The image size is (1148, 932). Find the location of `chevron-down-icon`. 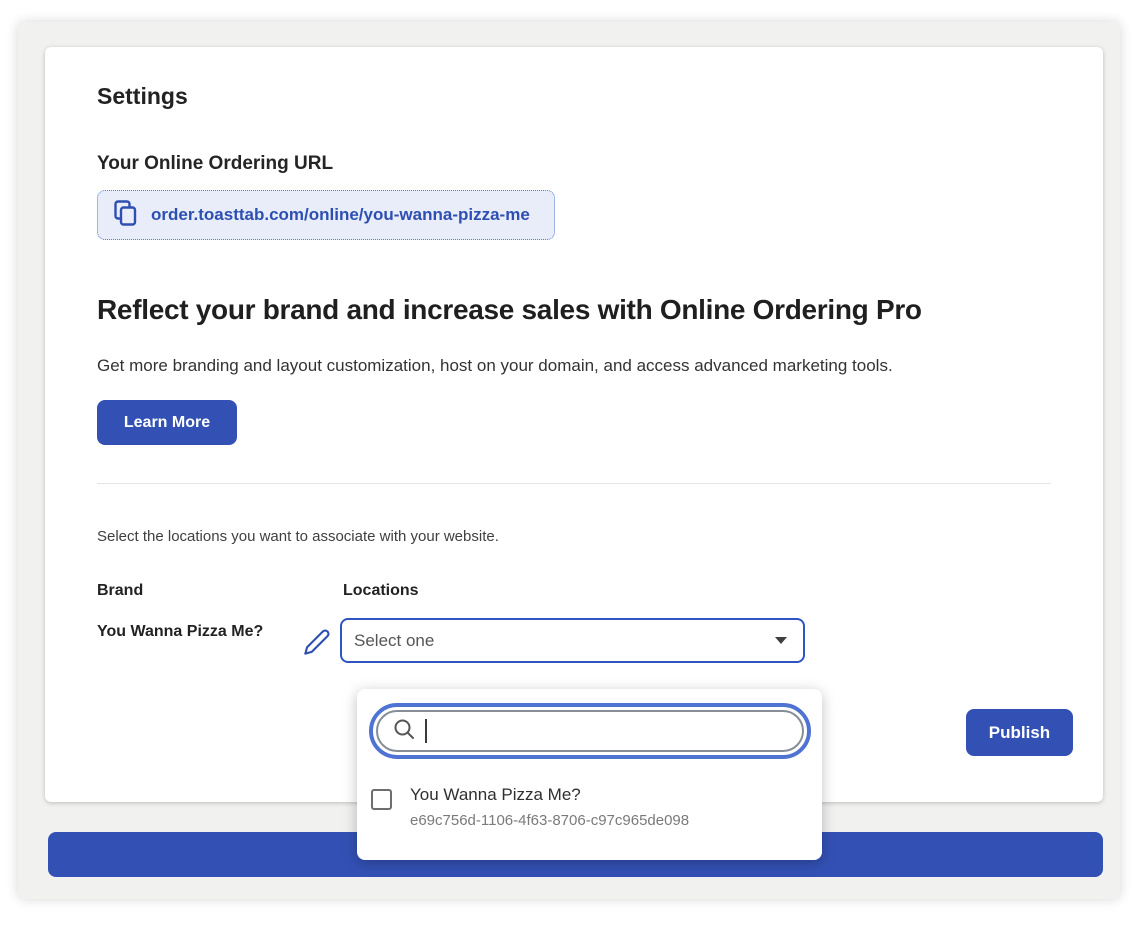

chevron-down-icon is located at coordinates (781, 640).